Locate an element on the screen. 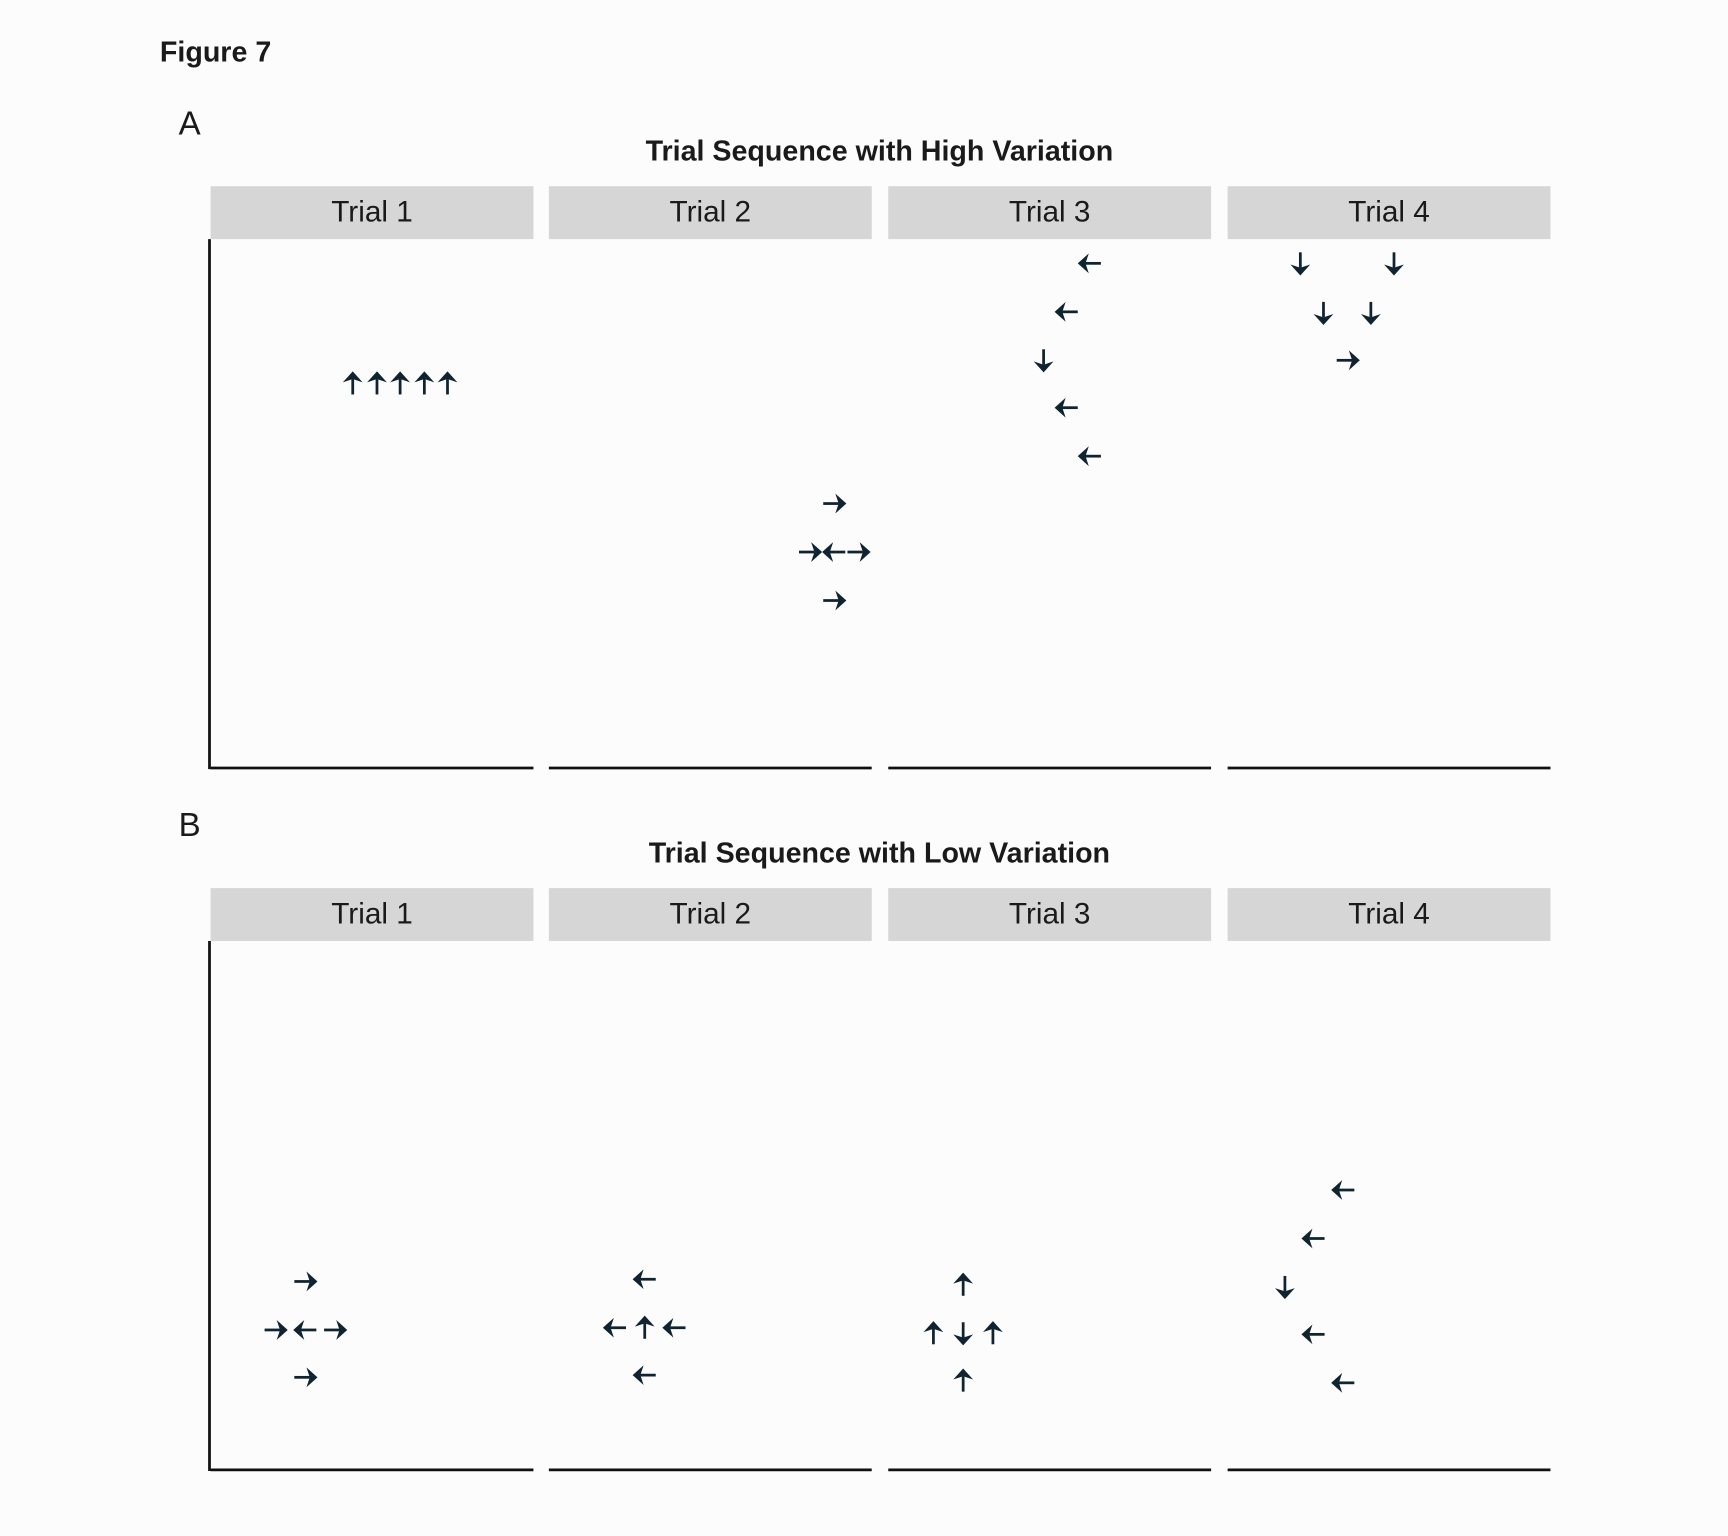 The width and height of the screenshot is (1728, 1536). figure-title: Figure 7 is located at coordinates (215, 53).